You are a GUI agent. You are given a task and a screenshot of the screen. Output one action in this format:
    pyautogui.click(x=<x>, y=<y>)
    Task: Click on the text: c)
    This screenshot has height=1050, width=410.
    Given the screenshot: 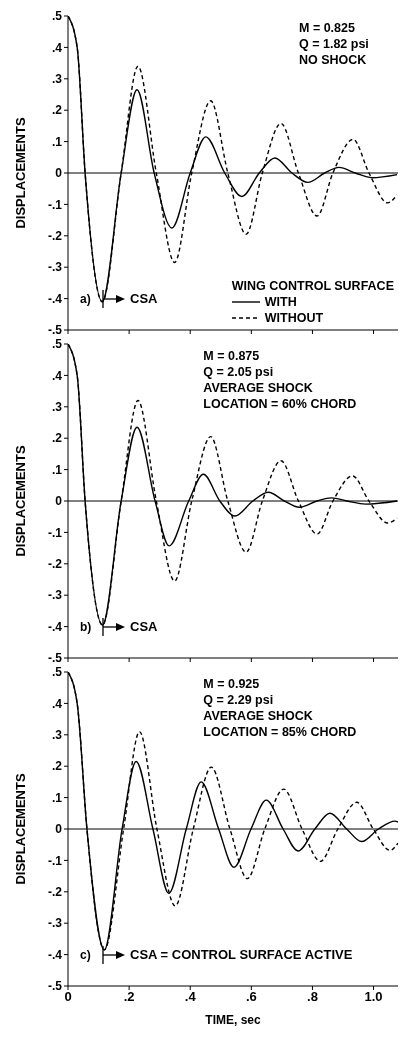 What is the action you would take?
    pyautogui.click(x=85, y=954)
    